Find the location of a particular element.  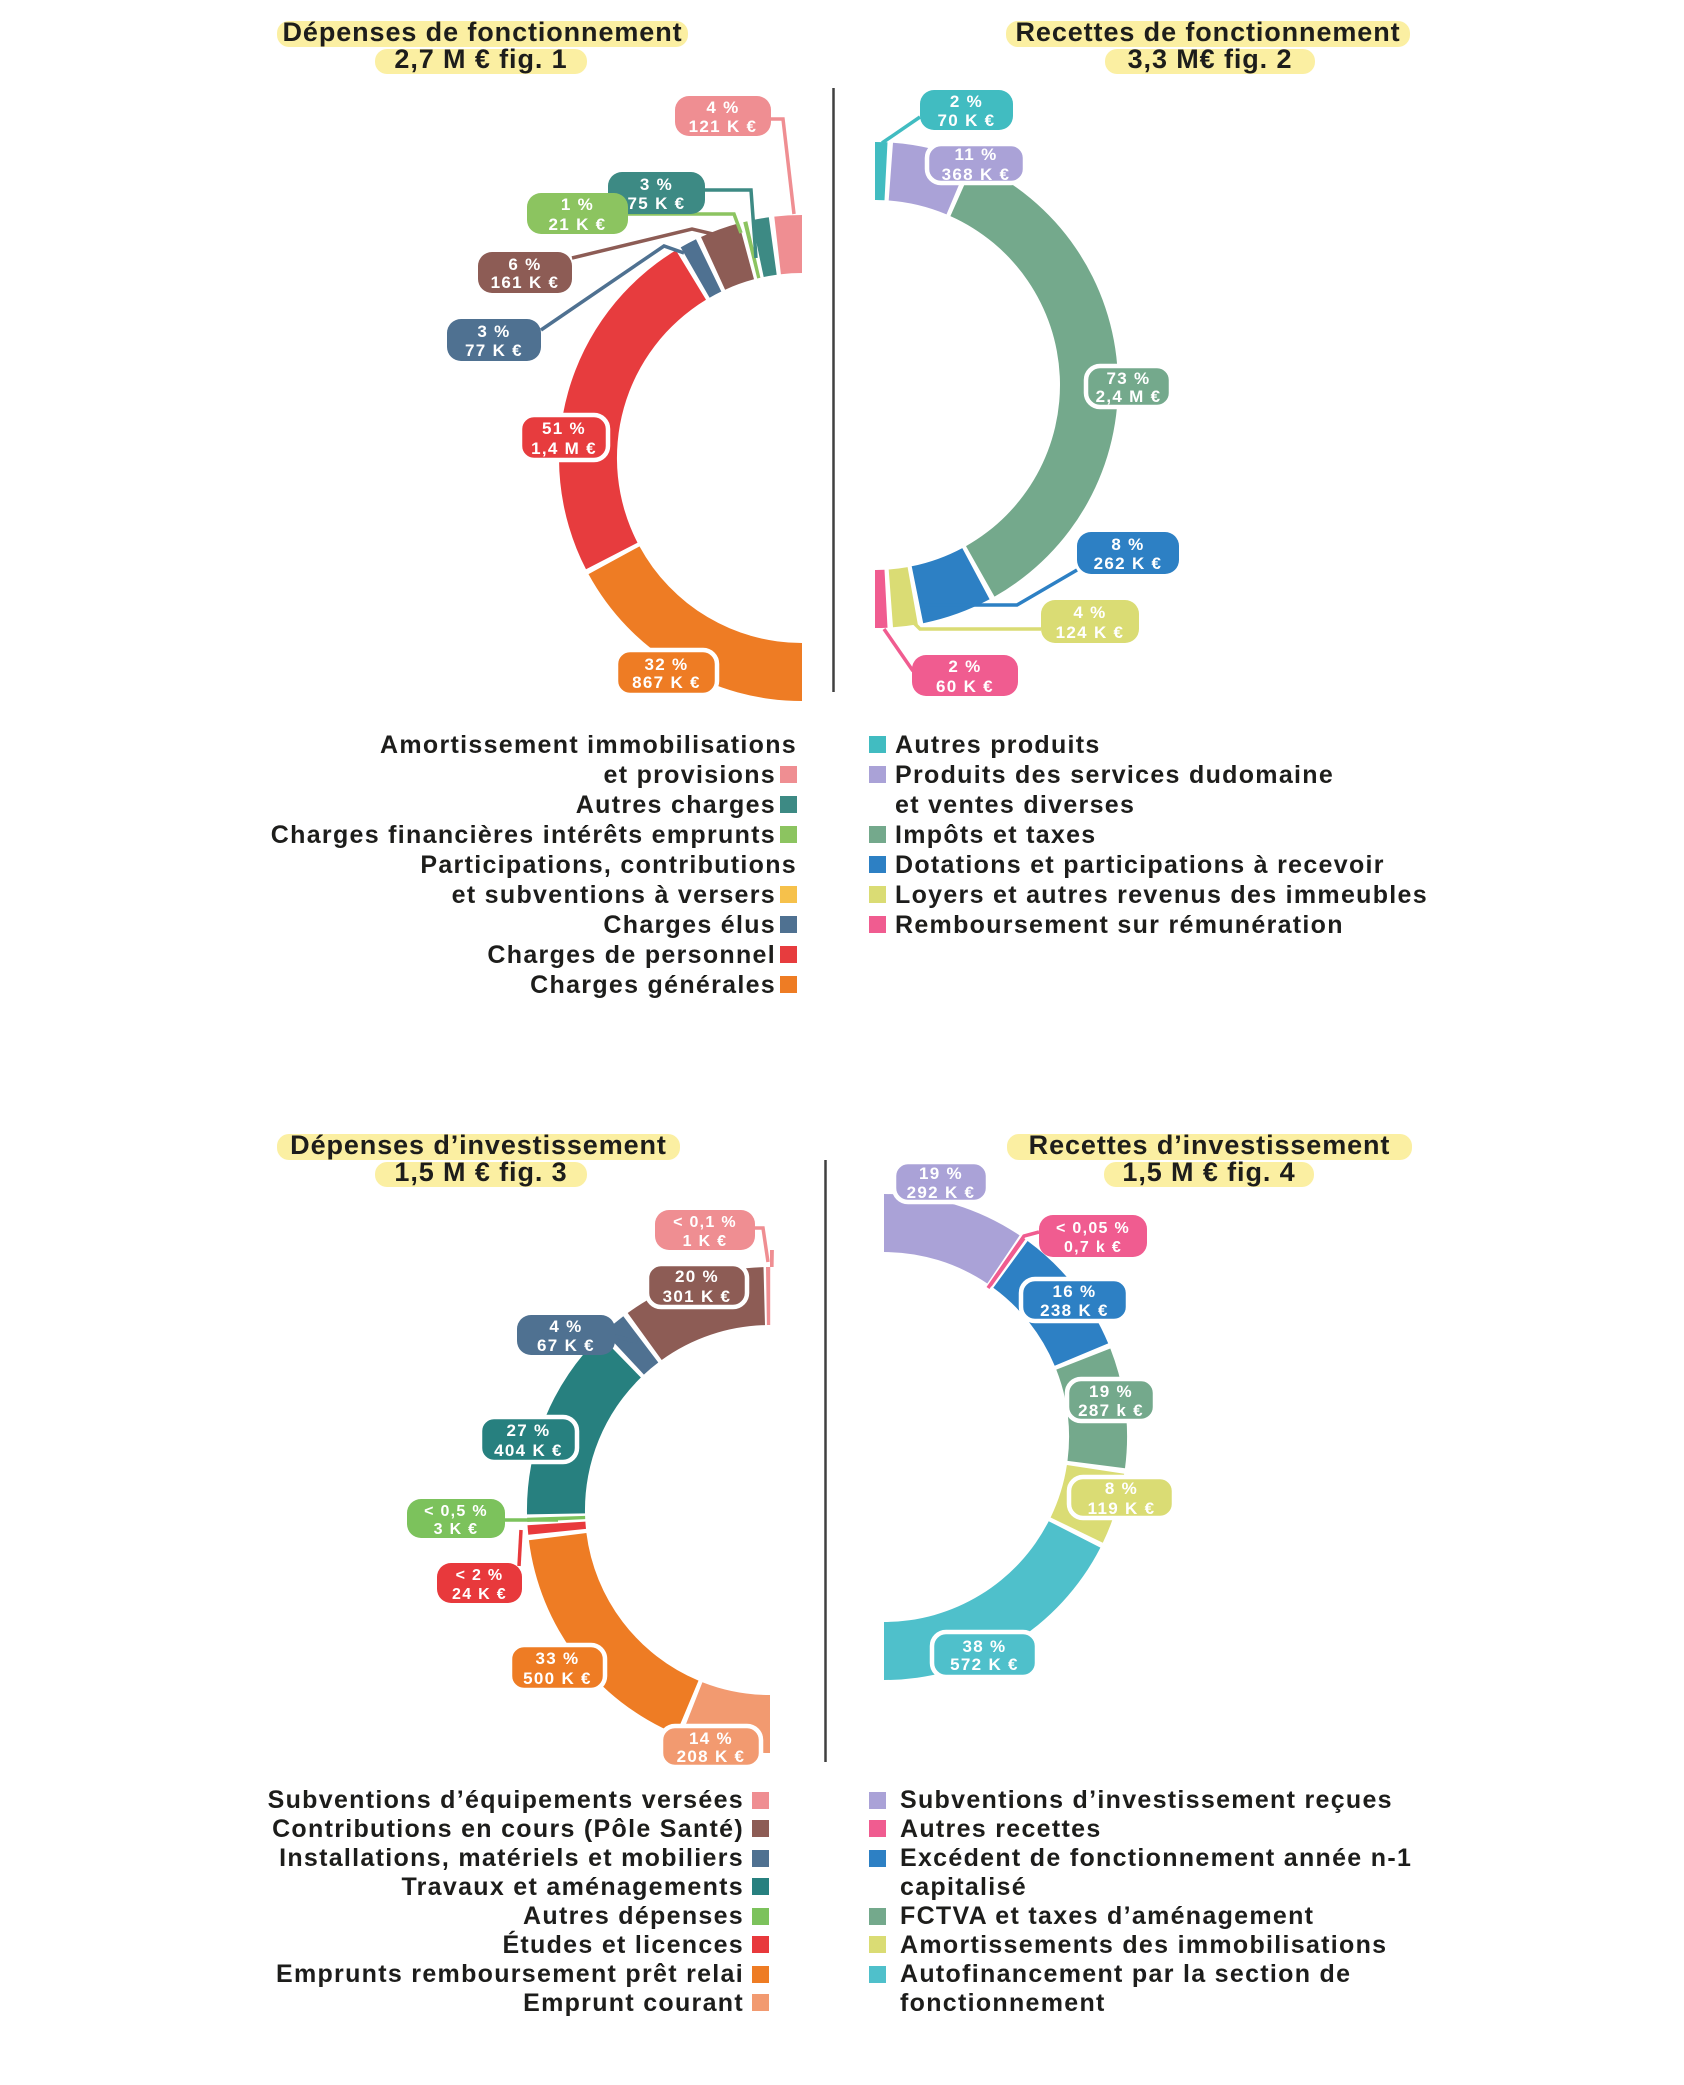

svg-text: 32 % is located at coordinates (667, 664).